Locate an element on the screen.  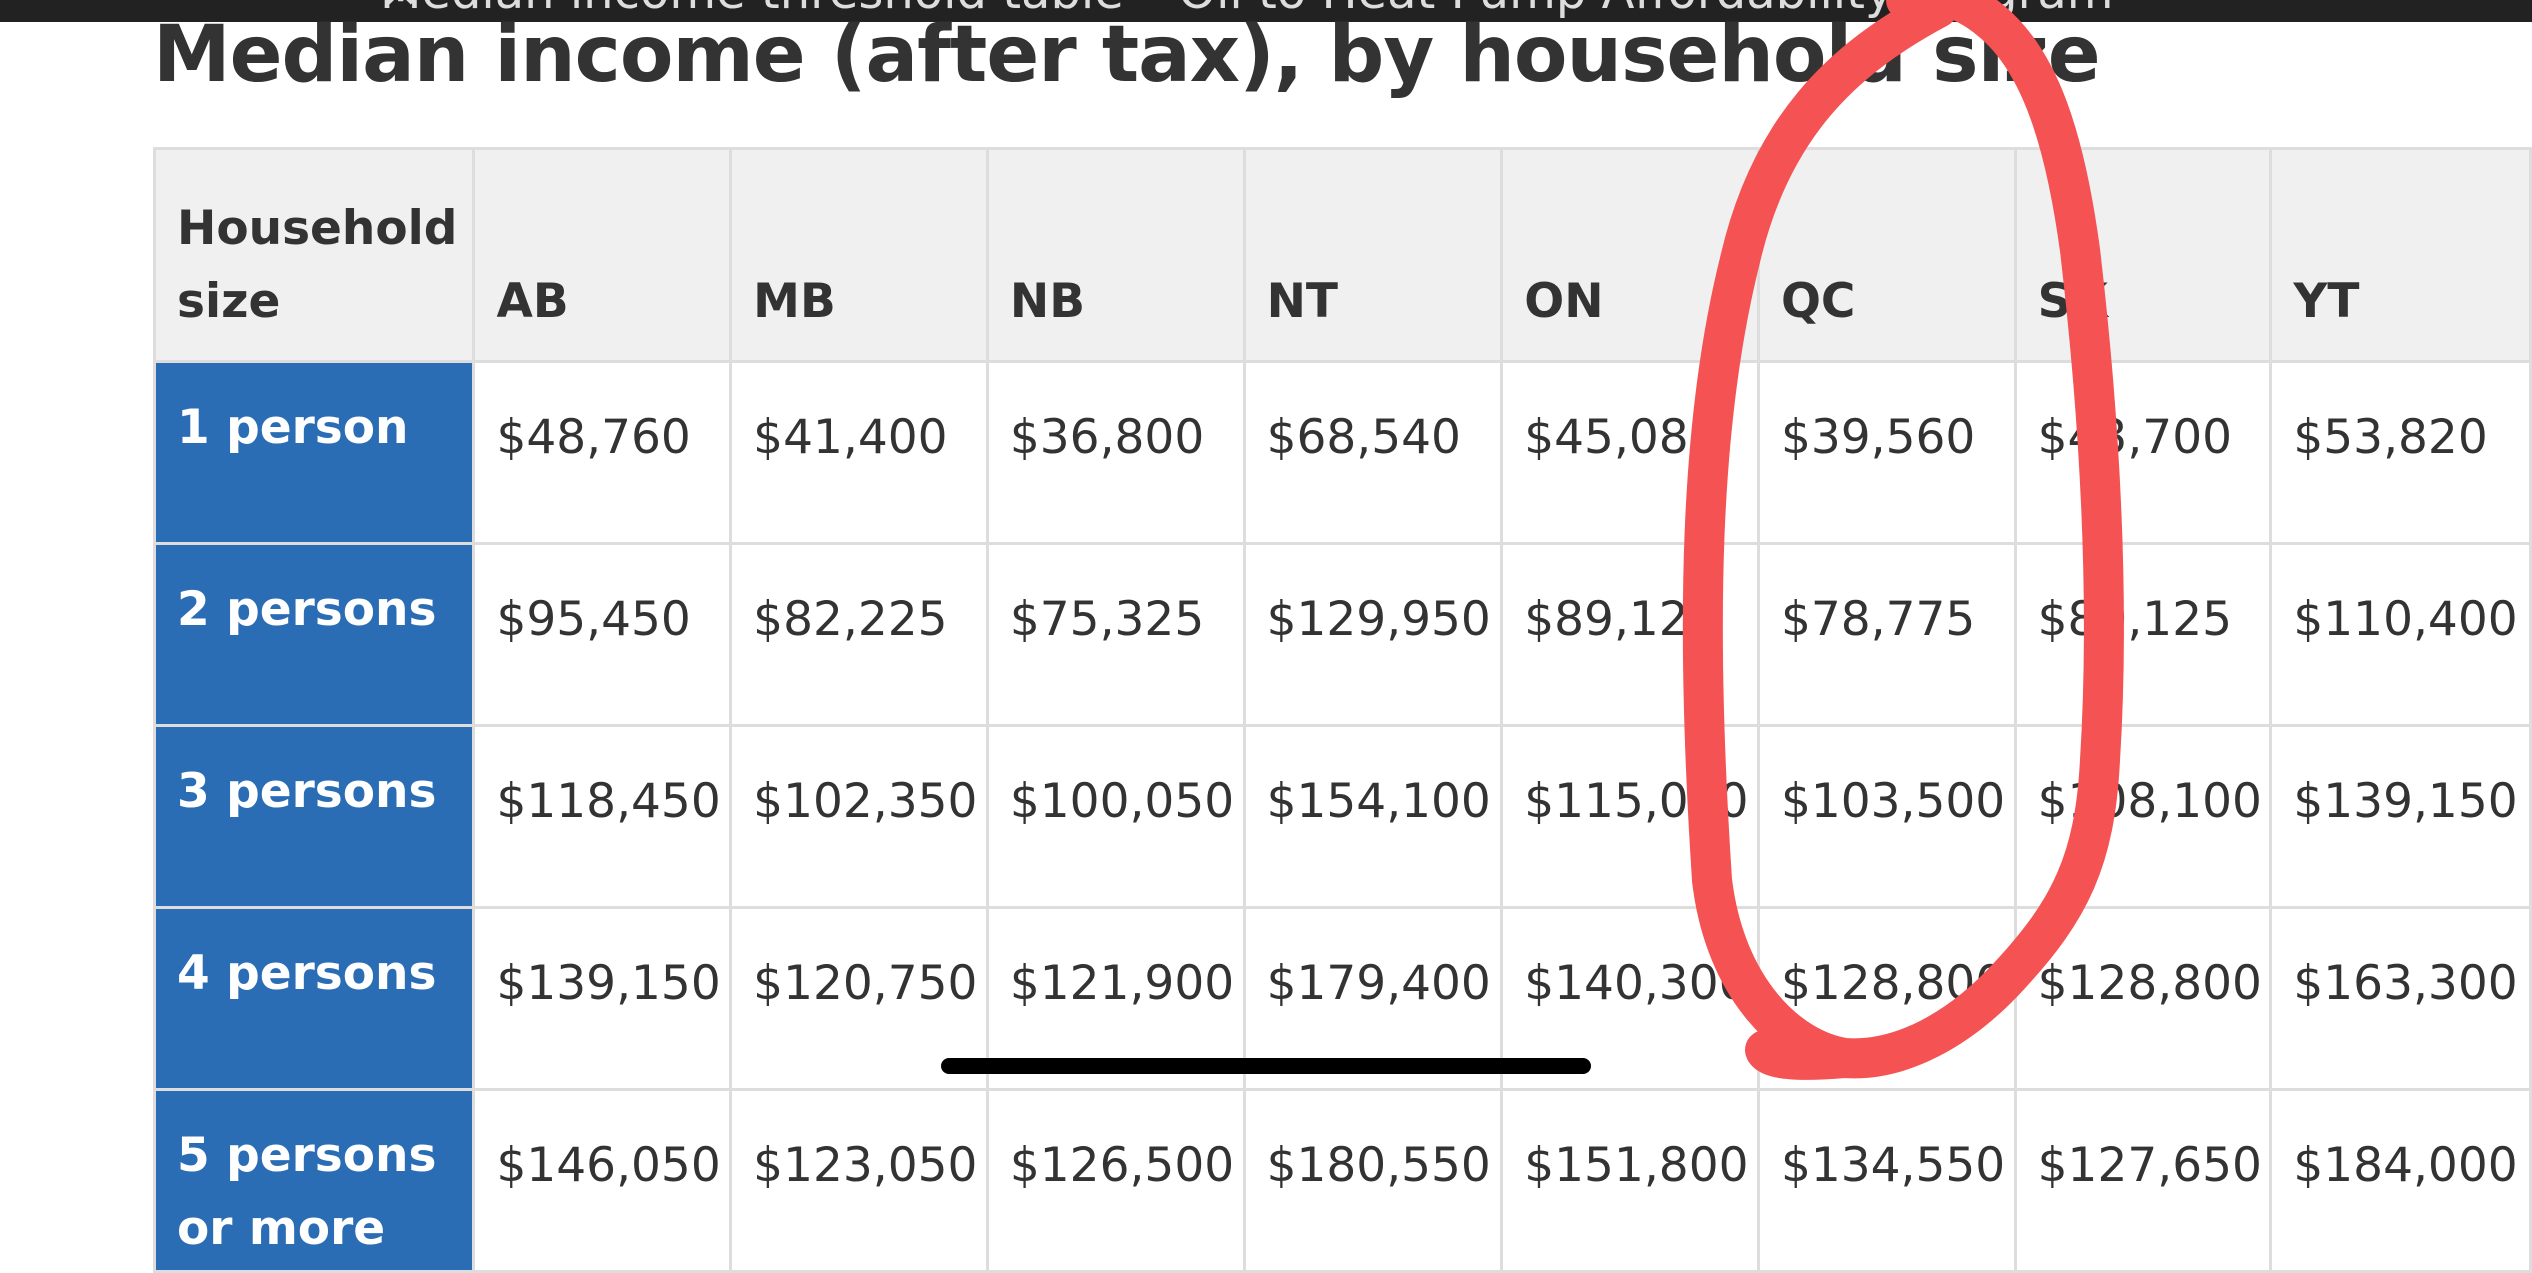
row-header: 2 persons is located at coordinates (314, 634).